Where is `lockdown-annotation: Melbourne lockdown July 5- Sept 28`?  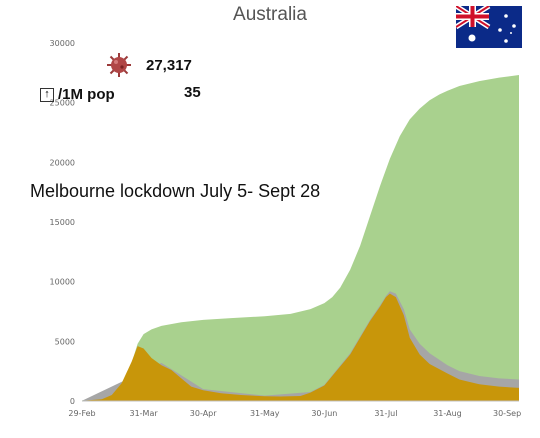 lockdown-annotation: Melbourne lockdown July 5- Sept 28 is located at coordinates (175, 191).